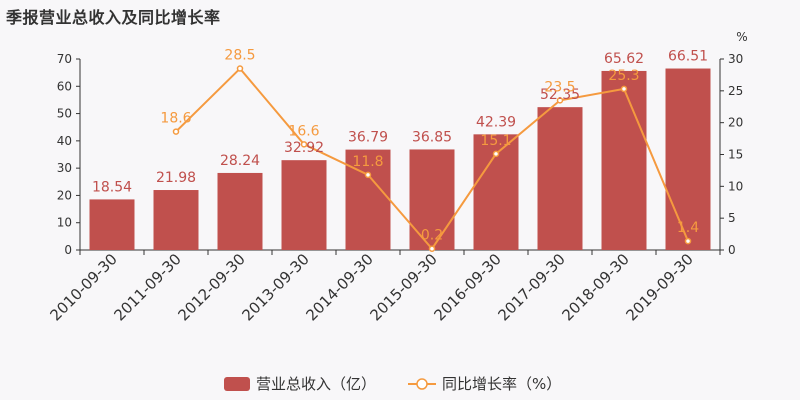 Image resolution: width=800 pixels, height=400 pixels. Describe the element at coordinates (741, 37) in the screenshot. I see `right-axis-unit-label: %` at that location.